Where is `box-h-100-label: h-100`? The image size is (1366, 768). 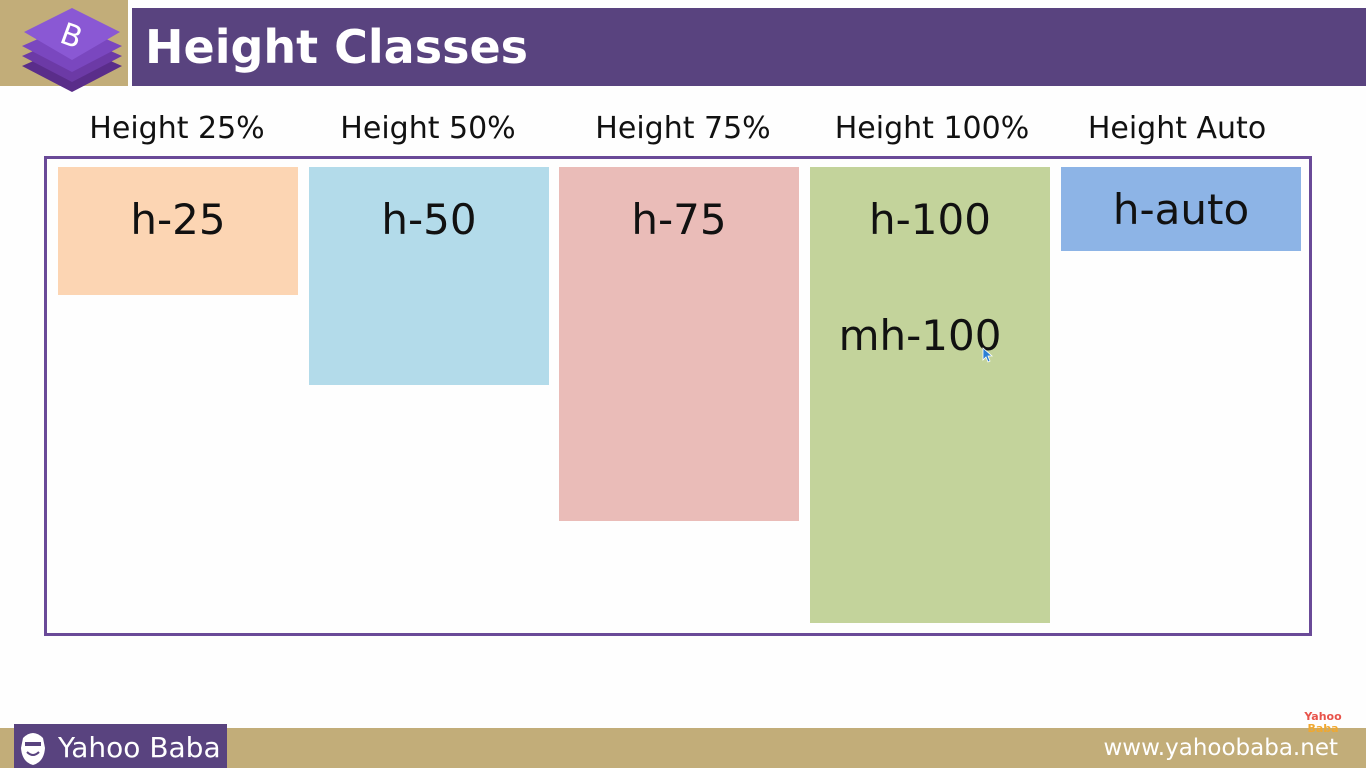 box-h-100-label: h-100 is located at coordinates (930, 219).